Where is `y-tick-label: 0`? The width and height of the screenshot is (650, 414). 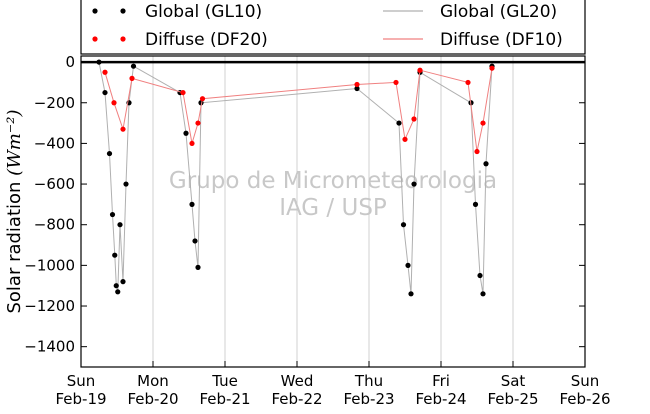
y-tick-label: 0 is located at coordinates (70, 62).